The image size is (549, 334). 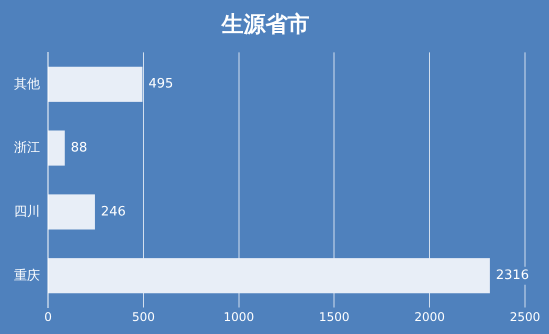 I want to click on x-tick-label: 2500, so click(x=525, y=317).